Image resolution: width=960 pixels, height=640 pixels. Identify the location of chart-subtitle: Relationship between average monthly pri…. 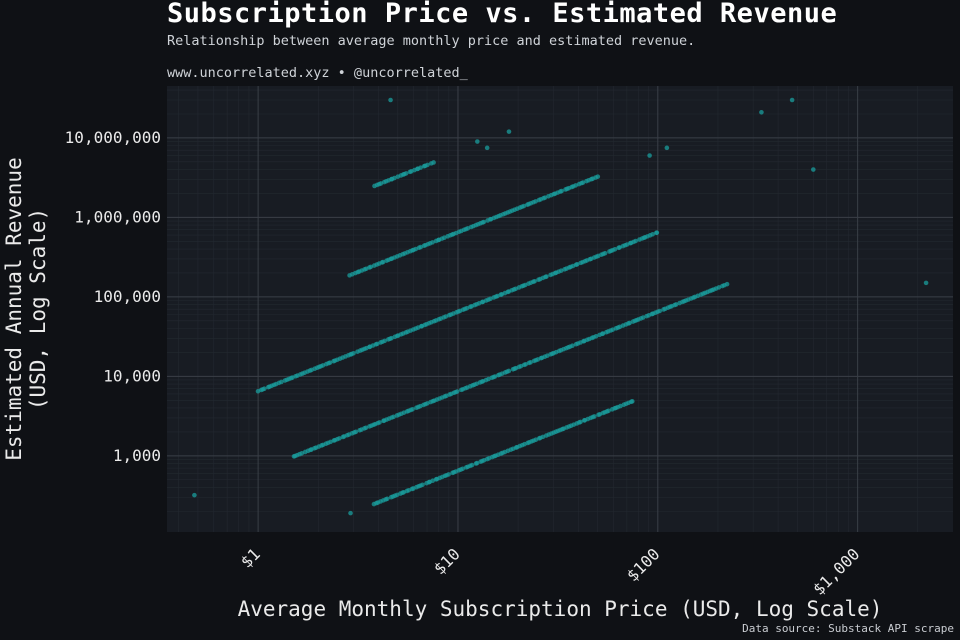
(431, 41).